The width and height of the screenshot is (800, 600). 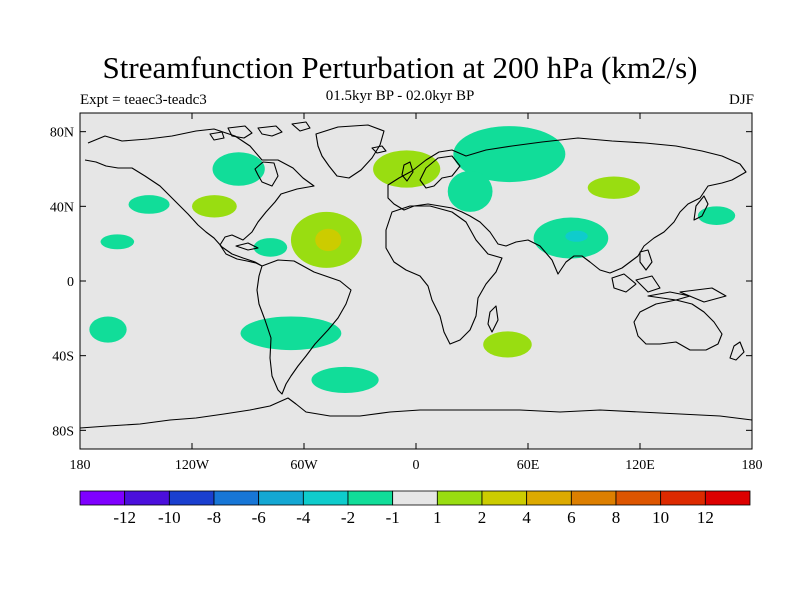 I want to click on colorbar-tick-label: -12, so click(x=124, y=517).